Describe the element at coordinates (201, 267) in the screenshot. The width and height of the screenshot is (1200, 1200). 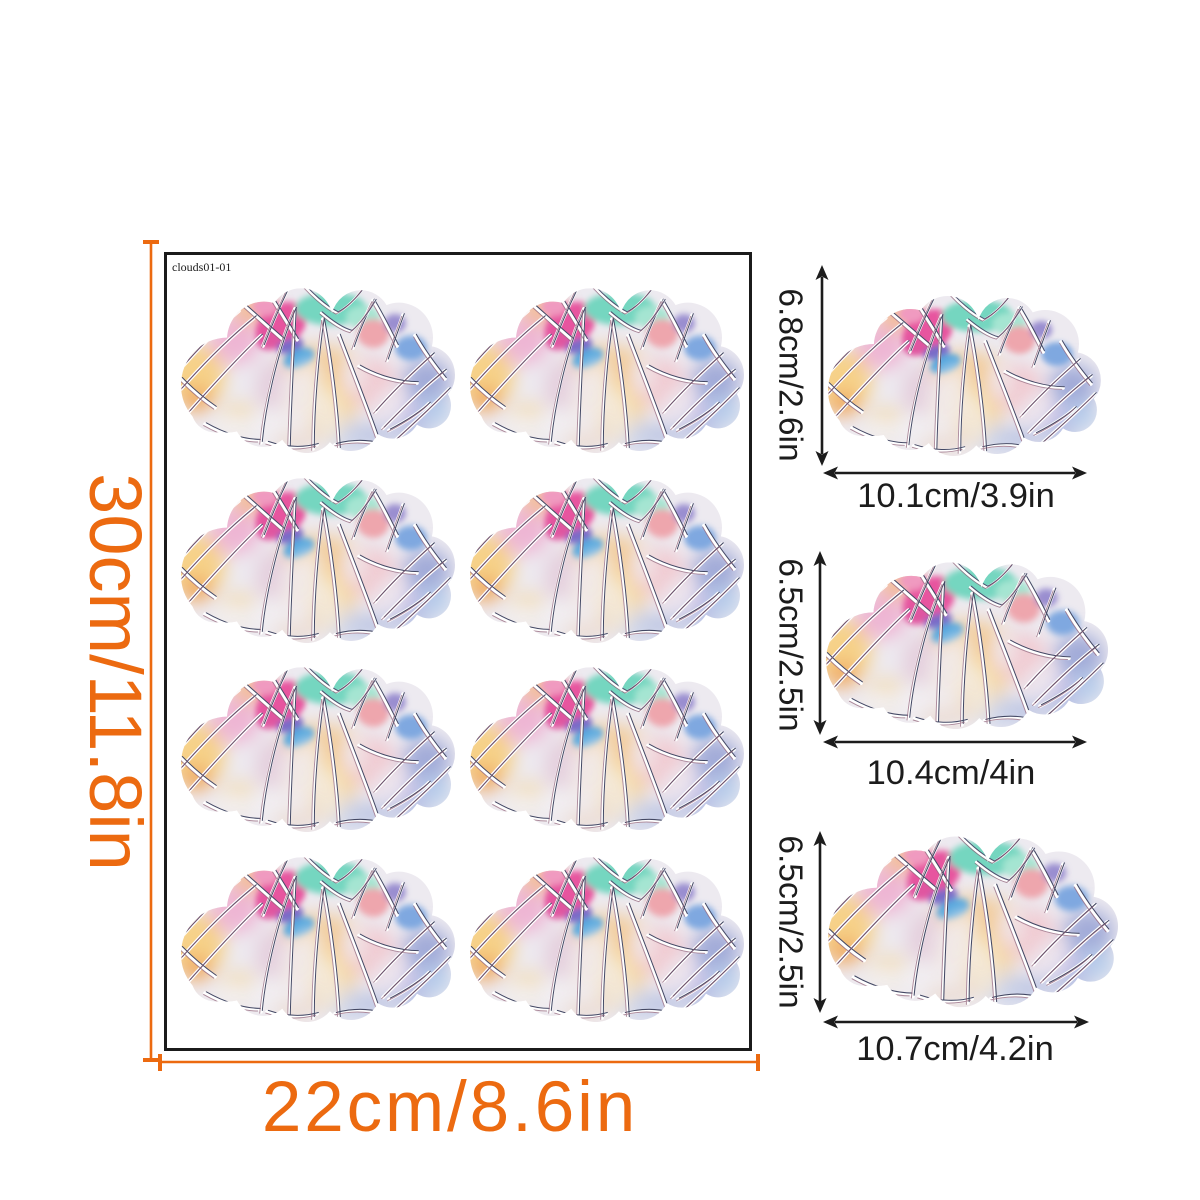
I see `svg-text: clouds01-01` at that location.